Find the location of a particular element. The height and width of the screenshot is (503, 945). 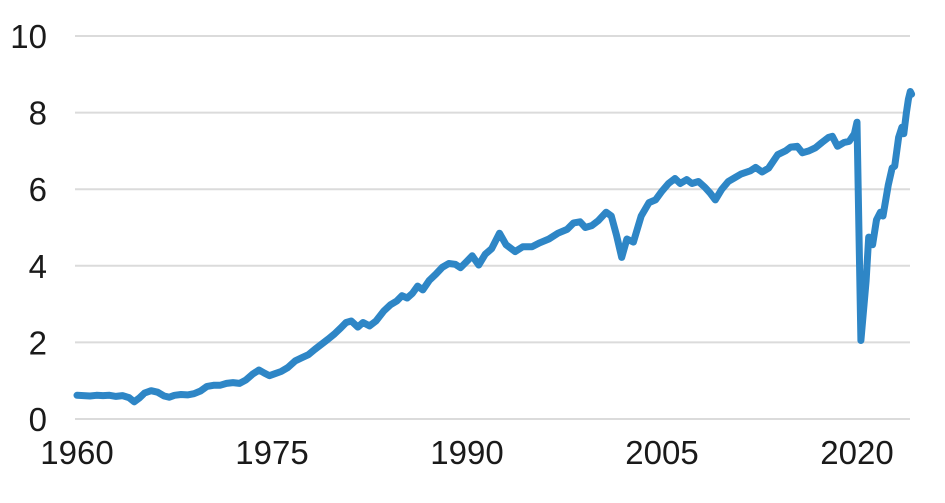

x-tick-label-1960: 1960 is located at coordinates (76, 452).